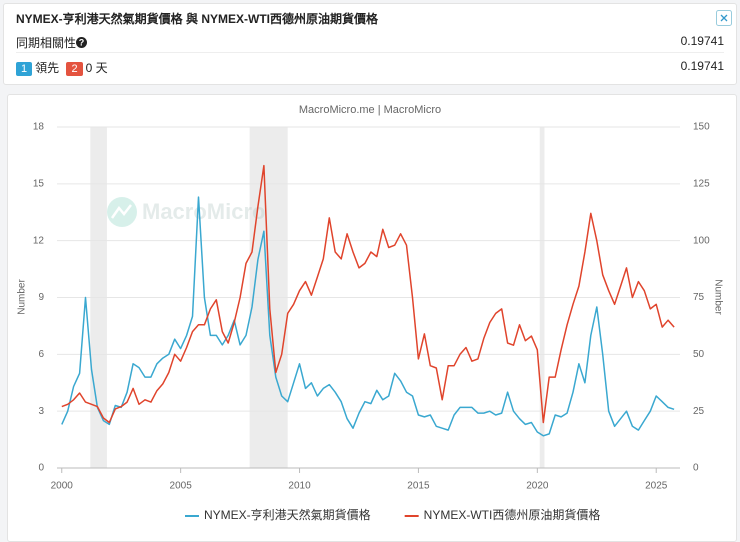 The width and height of the screenshot is (740, 542). I want to click on chart-subtitle: MacroMicro.me | MacroMicro, so click(370, 110).